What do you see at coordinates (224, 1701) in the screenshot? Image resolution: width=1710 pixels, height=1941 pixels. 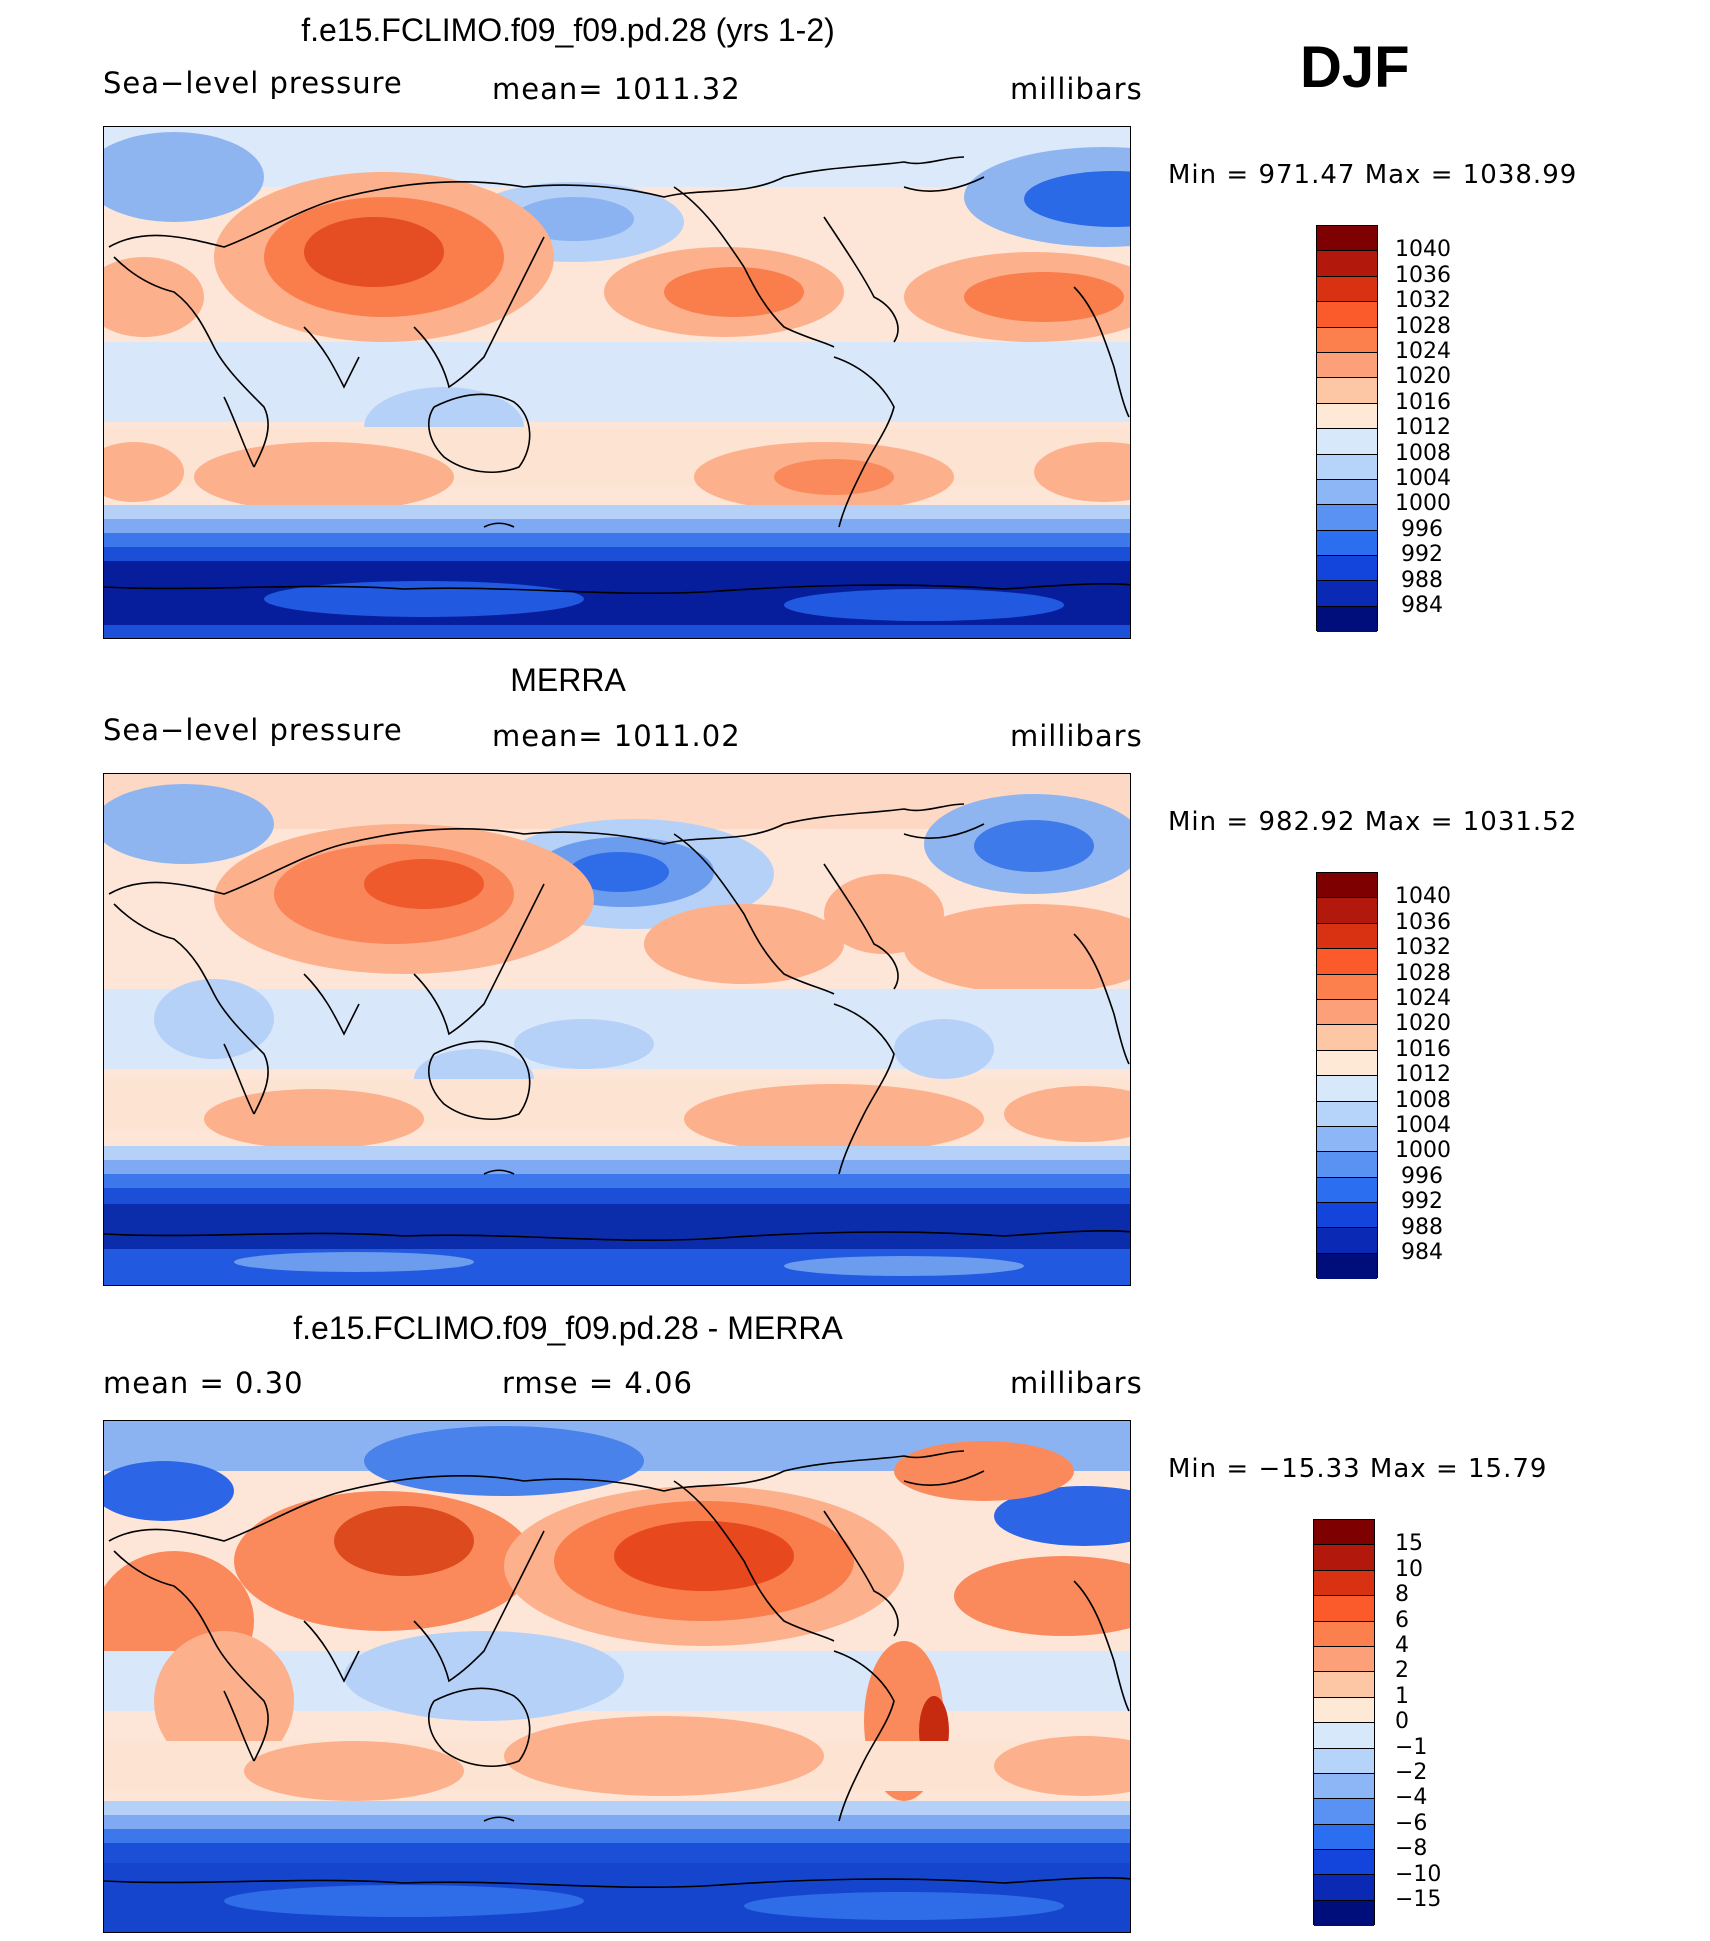 I see `southern-africa-positive` at bounding box center [224, 1701].